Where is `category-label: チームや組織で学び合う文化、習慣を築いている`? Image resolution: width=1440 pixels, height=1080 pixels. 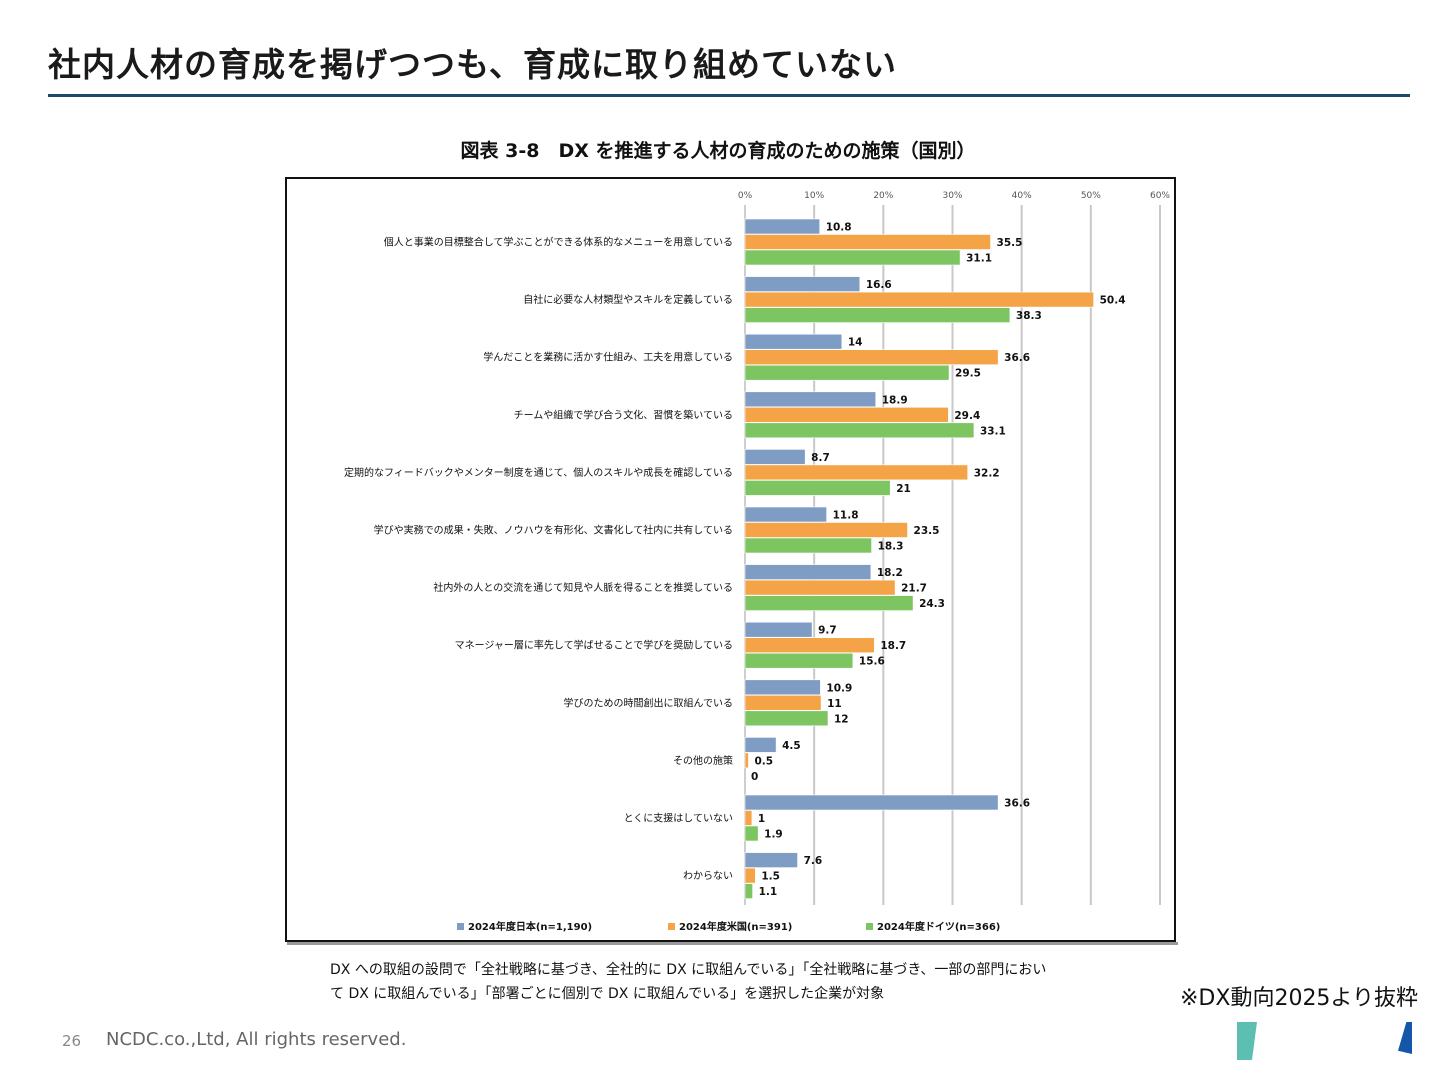 category-label: チームや組織で学び合う文化、習慣を築いている is located at coordinates (623, 414).